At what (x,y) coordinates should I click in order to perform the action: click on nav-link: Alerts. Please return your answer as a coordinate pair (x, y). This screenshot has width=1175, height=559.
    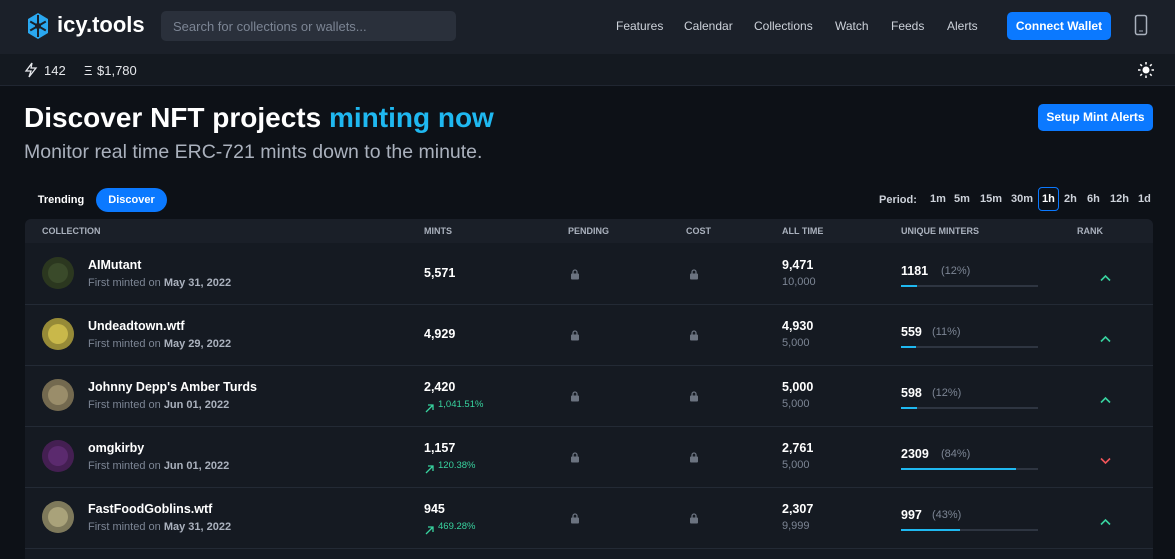
    Looking at the image, I should click on (962, 26).